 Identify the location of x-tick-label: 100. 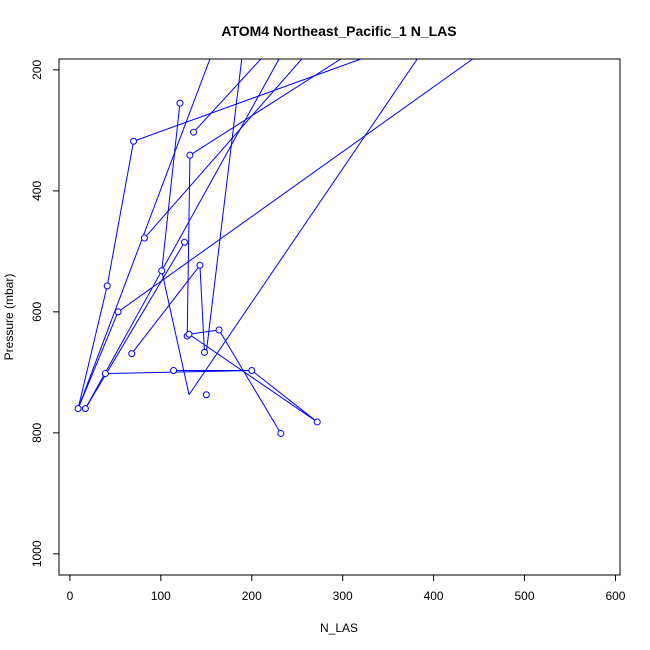
(161, 596).